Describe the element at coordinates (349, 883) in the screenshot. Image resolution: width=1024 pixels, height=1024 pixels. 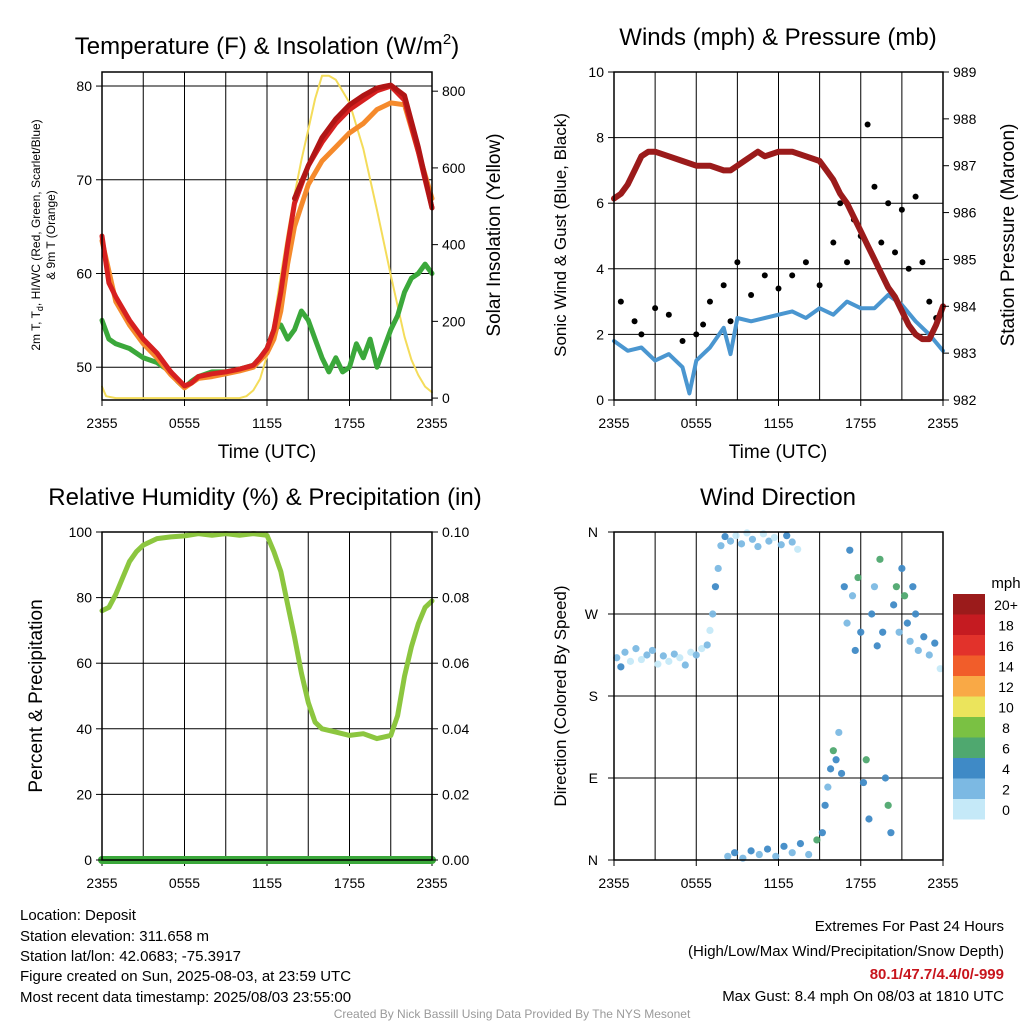
I see `humidity-xtick-label: 1755` at that location.